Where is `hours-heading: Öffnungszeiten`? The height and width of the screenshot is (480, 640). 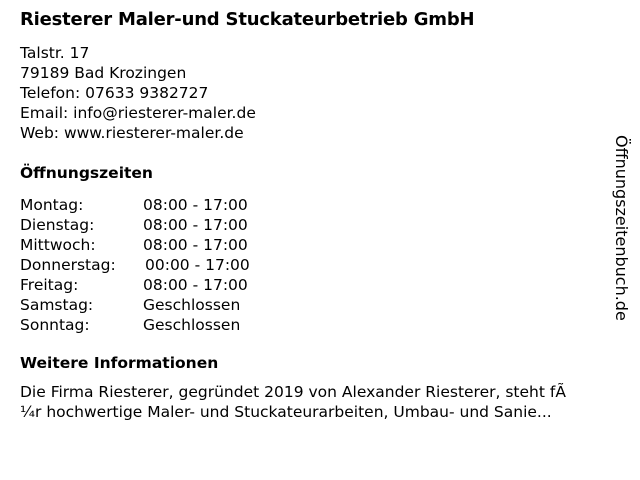
hours-heading: Öffnungszeiten is located at coordinates (86, 173).